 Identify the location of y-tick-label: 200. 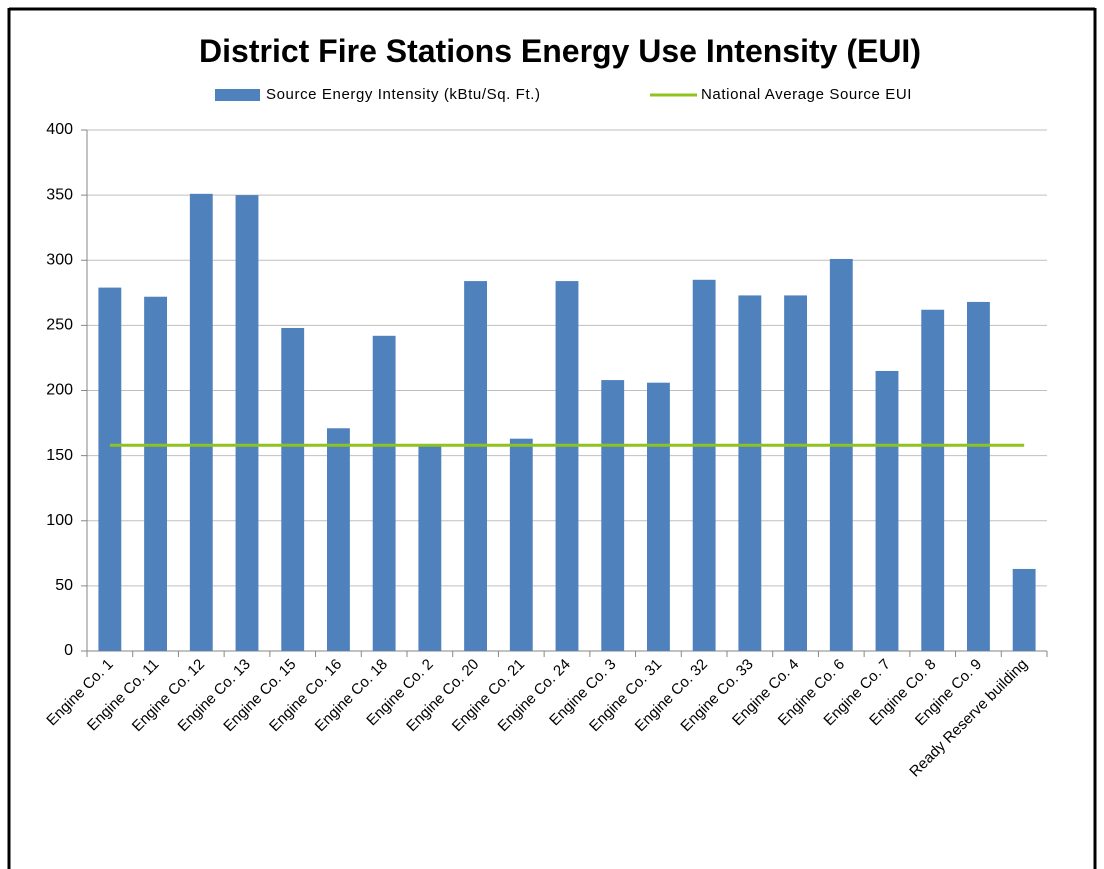
(59, 390).